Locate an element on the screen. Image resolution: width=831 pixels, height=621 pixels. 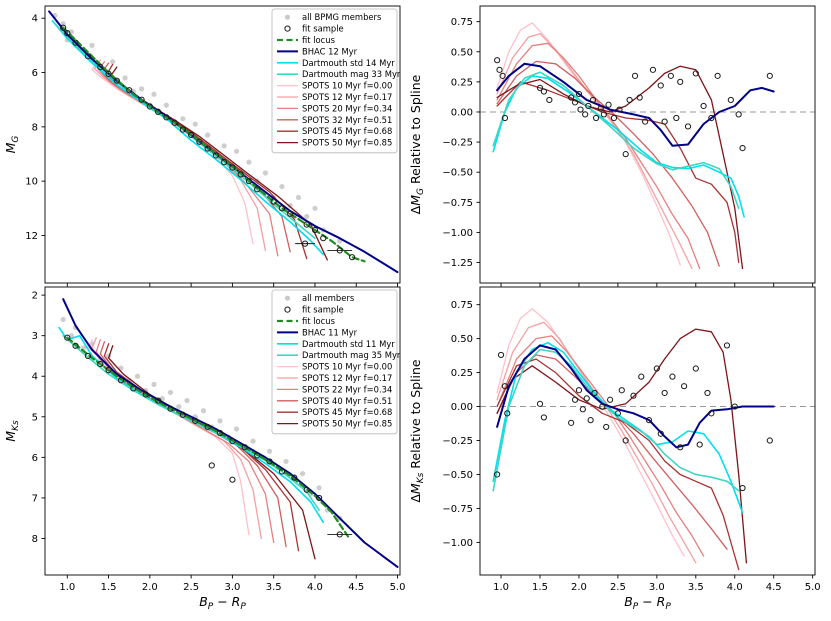
y-tick-label: 5 is located at coordinates (35, 417).